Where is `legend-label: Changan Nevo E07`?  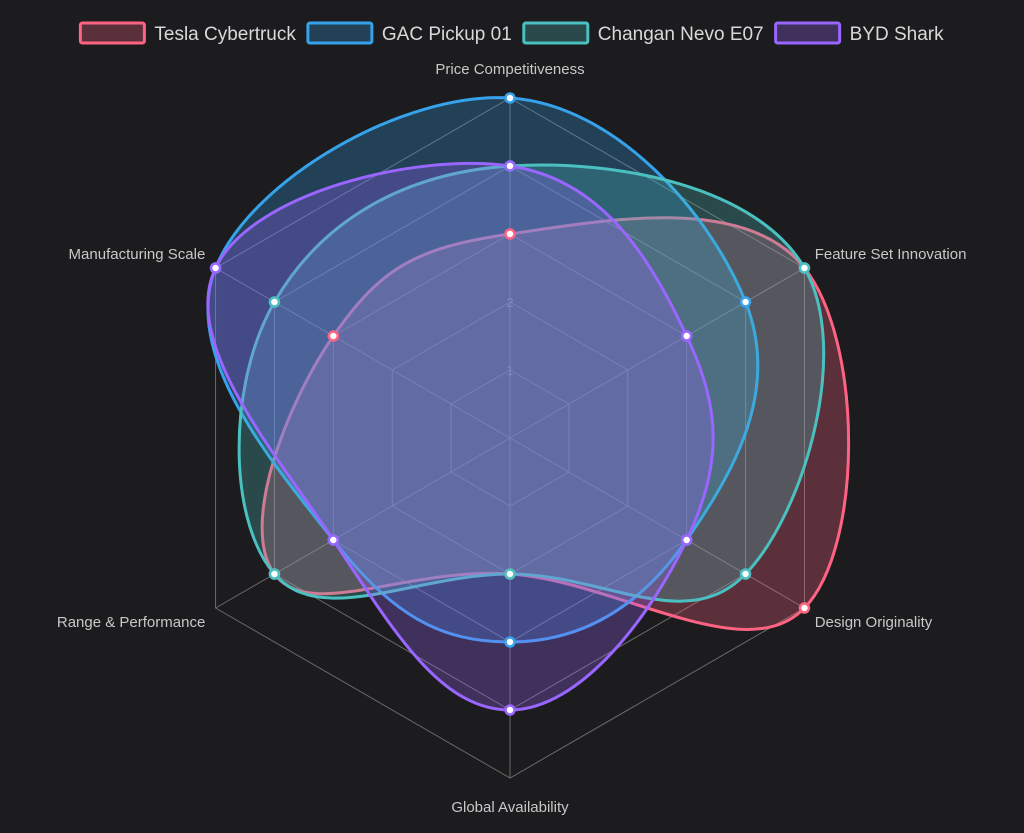 legend-label: Changan Nevo E07 is located at coordinates (681, 34).